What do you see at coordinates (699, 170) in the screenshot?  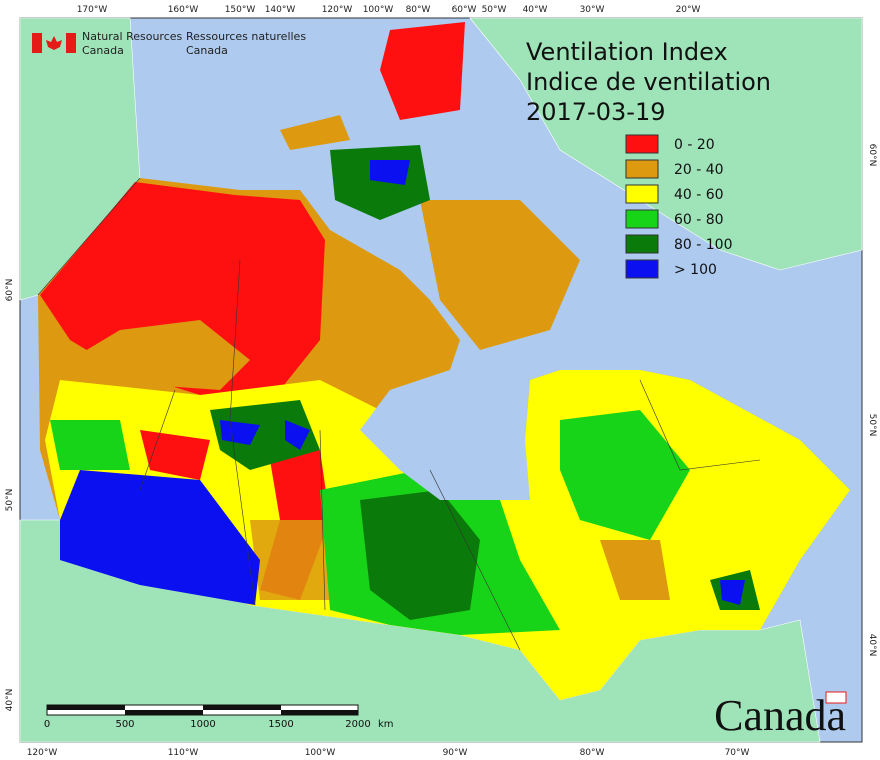 I see `legend-label: 20 - 40` at bounding box center [699, 170].